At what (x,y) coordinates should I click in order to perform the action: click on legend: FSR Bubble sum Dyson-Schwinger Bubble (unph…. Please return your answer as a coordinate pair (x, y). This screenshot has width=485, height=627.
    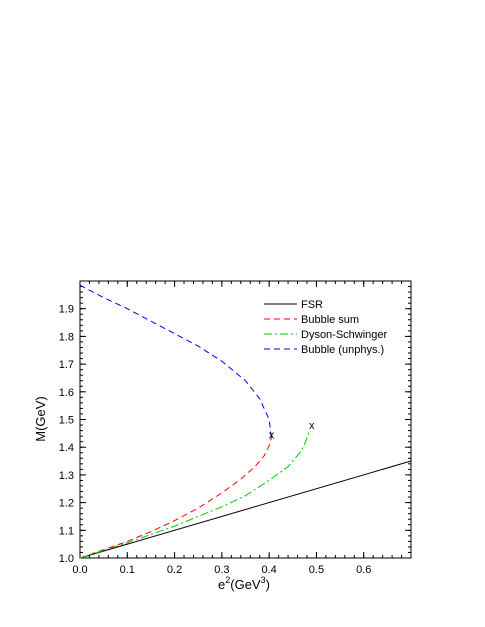
    Looking at the image, I should click on (326, 327).